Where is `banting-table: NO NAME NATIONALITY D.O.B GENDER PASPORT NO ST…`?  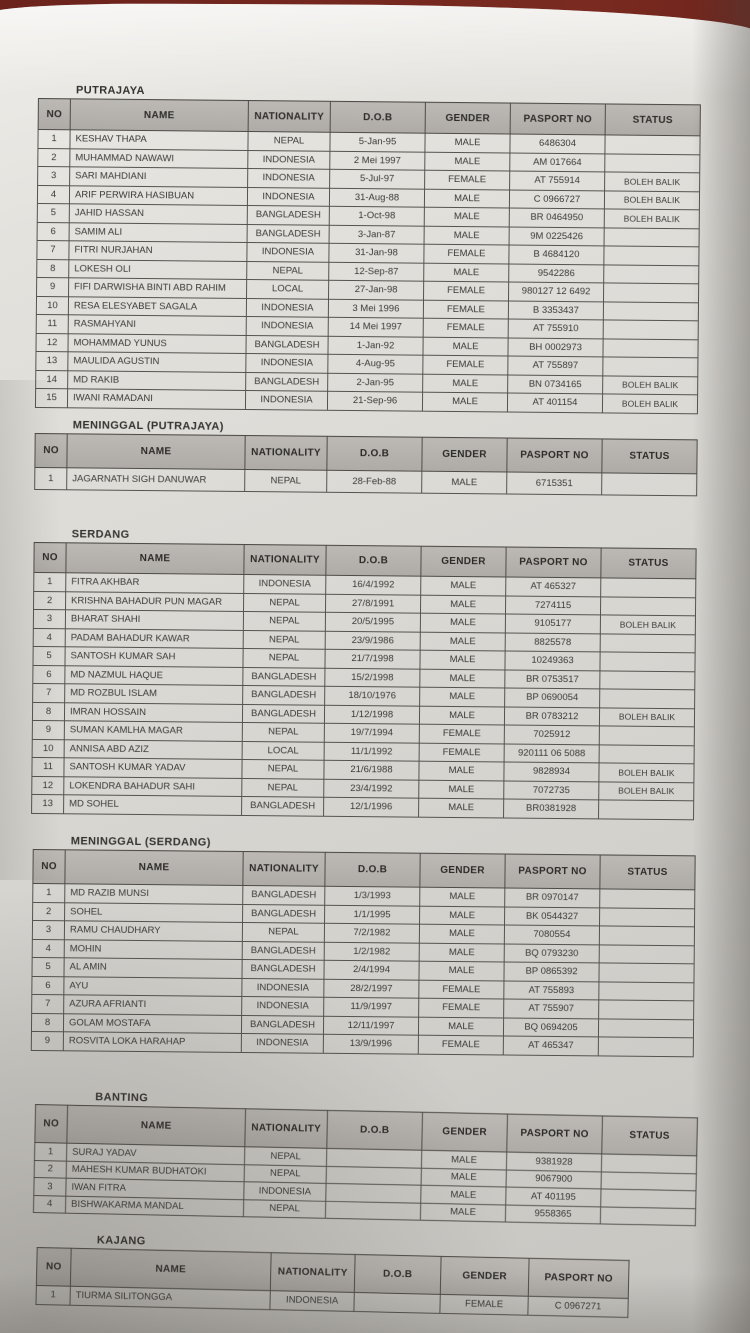
banting-table: NO NAME NATIONALITY D.O.B GENDER PASPORT NO ST… is located at coordinates (365, 1165).